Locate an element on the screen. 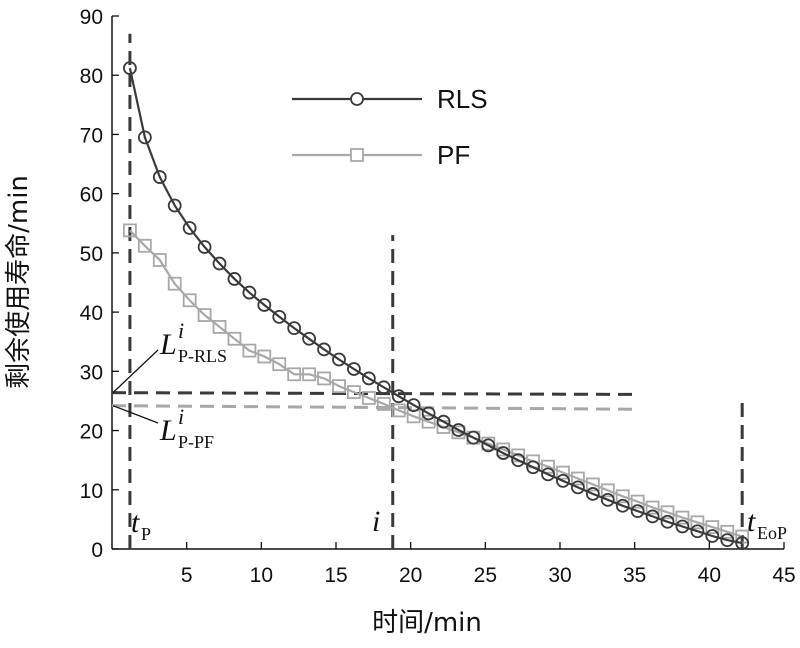  leader-line-l-pf is located at coordinates (135, 414).